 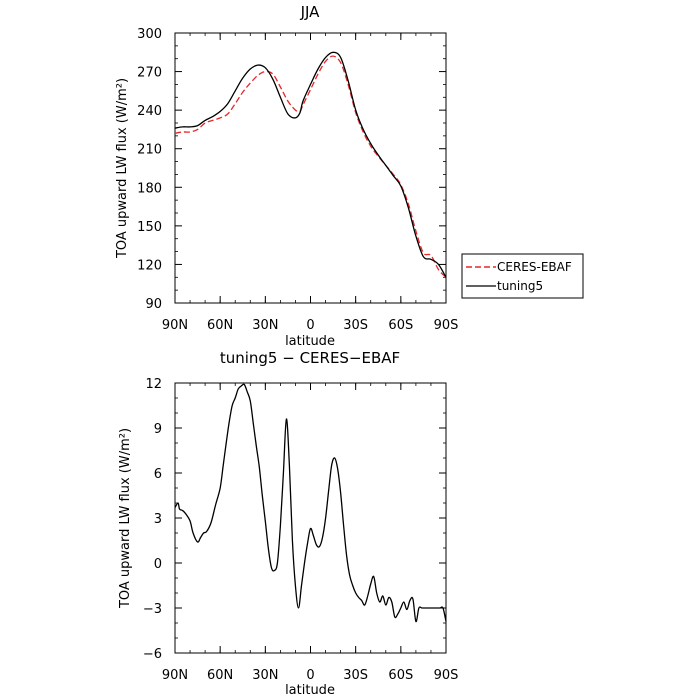 I want to click on y-tick-label: 0, so click(x=158, y=564).